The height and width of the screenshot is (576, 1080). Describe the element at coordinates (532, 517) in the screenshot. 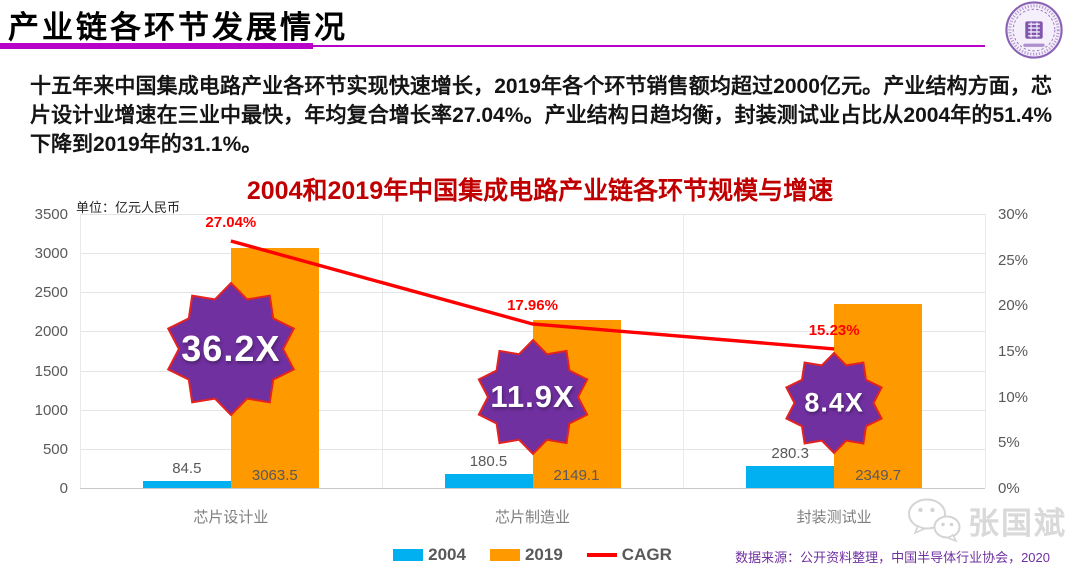

I see `x-axis-category-label: 芯片制造业` at that location.